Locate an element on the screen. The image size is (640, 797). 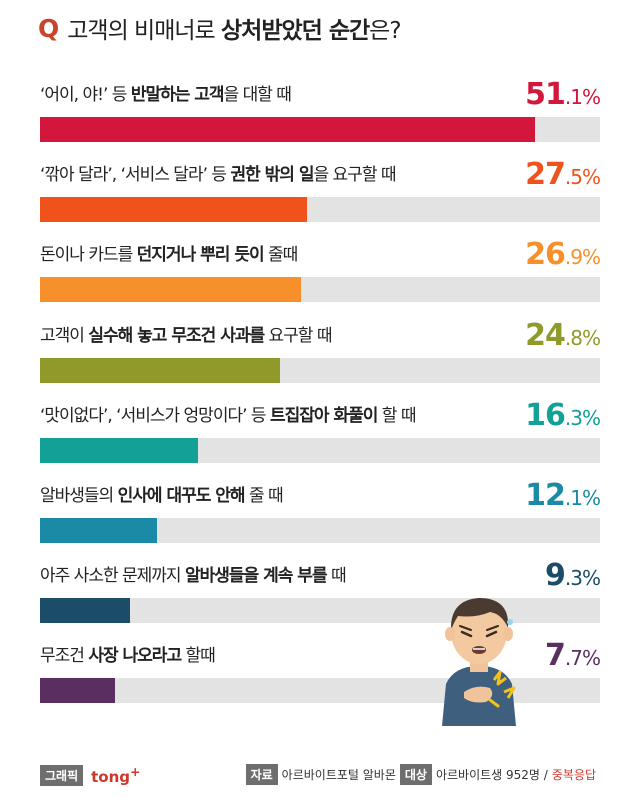
question-mark-label: Q is located at coordinates (49, 28).